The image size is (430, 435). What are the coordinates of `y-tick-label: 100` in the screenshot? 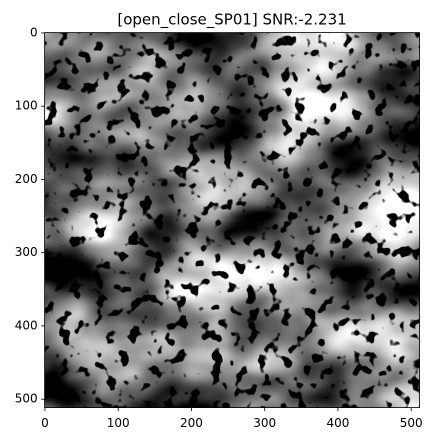 It's located at (26, 106).